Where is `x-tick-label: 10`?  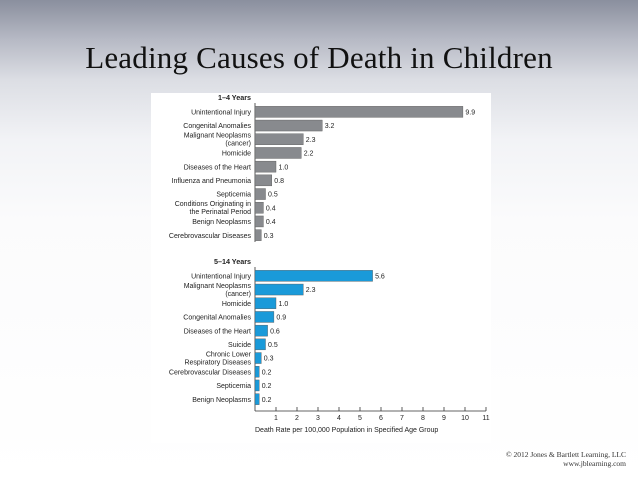 x-tick-label: 10 is located at coordinates (465, 418).